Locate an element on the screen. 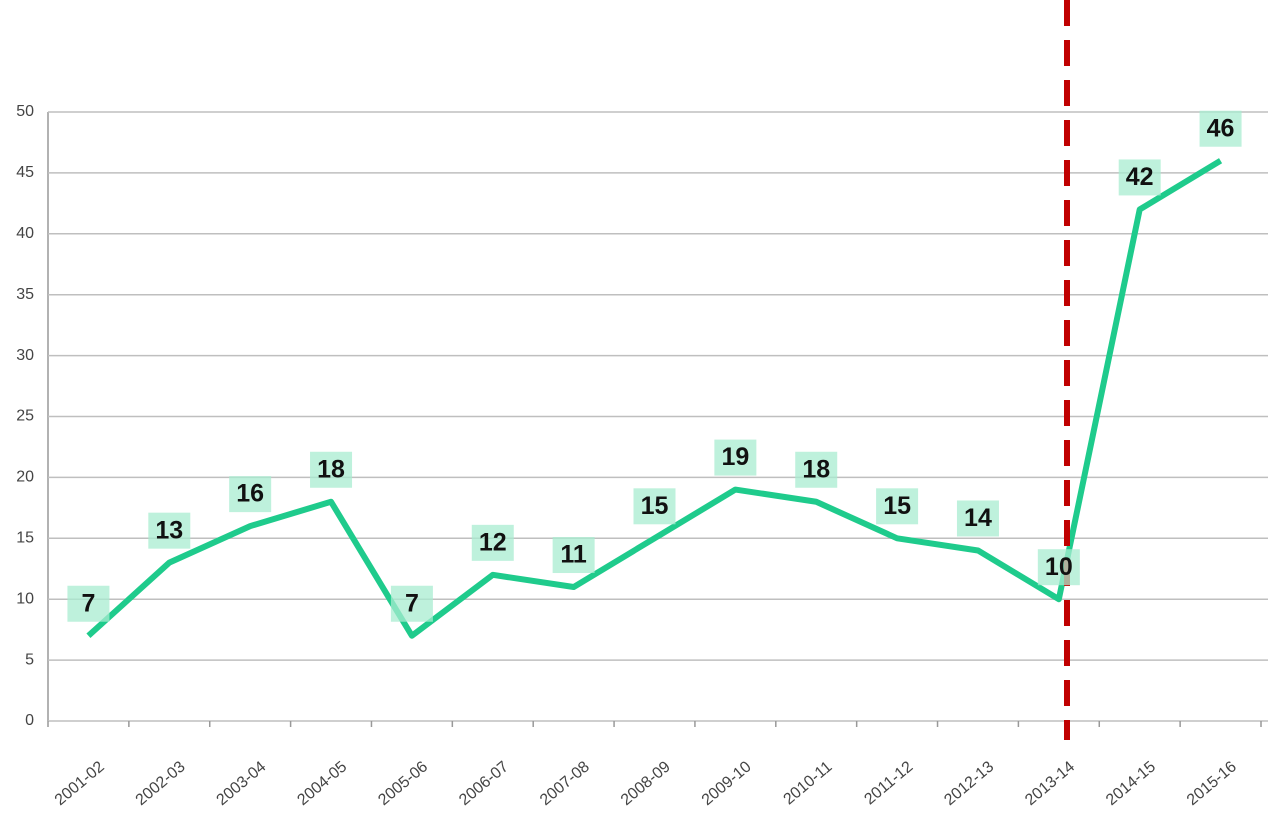  y-tick-label: 50 is located at coordinates (25, 111).